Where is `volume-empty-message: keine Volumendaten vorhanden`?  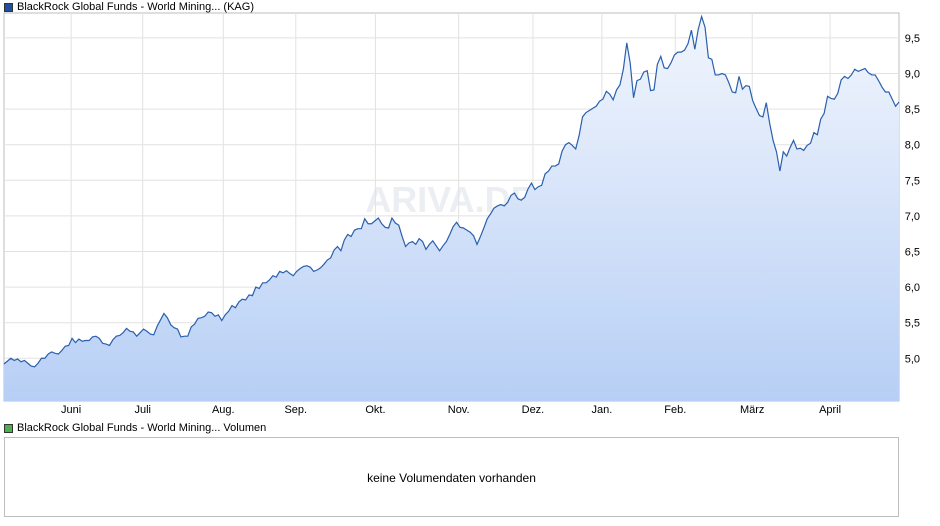 volume-empty-message: keine Volumendaten vorhanden is located at coordinates (451, 478).